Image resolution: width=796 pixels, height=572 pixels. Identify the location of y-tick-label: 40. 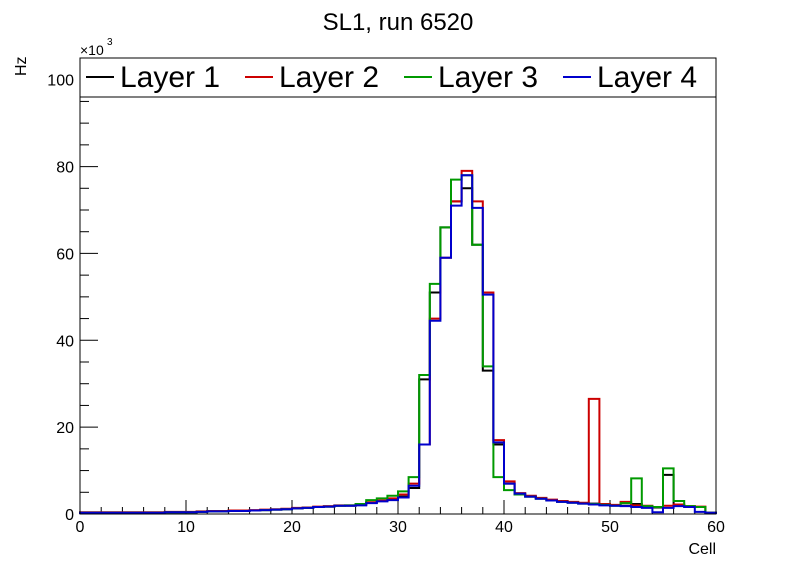
(65, 341).